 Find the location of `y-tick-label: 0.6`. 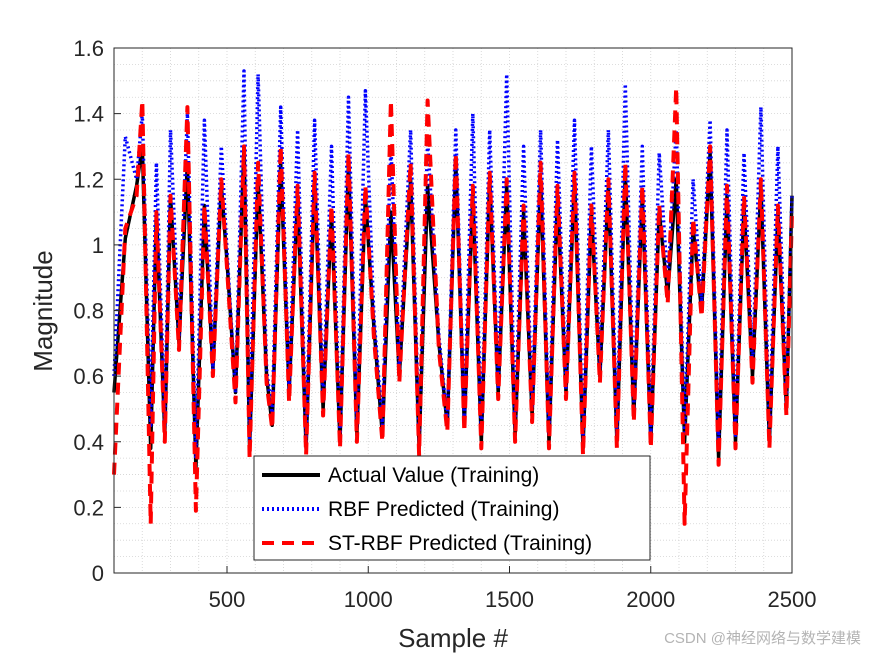

y-tick-label: 0.6 is located at coordinates (88, 376).